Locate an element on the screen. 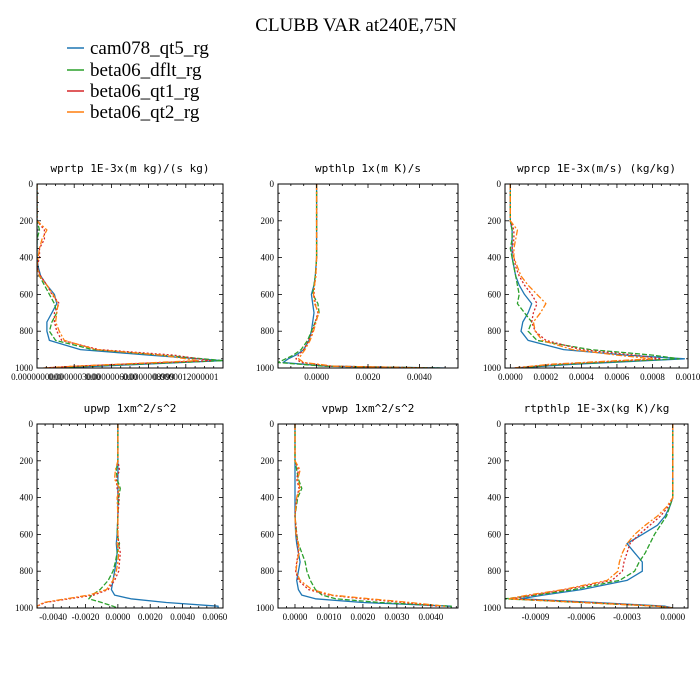  legend-item: beta06_qt2_rg is located at coordinates (133, 112).